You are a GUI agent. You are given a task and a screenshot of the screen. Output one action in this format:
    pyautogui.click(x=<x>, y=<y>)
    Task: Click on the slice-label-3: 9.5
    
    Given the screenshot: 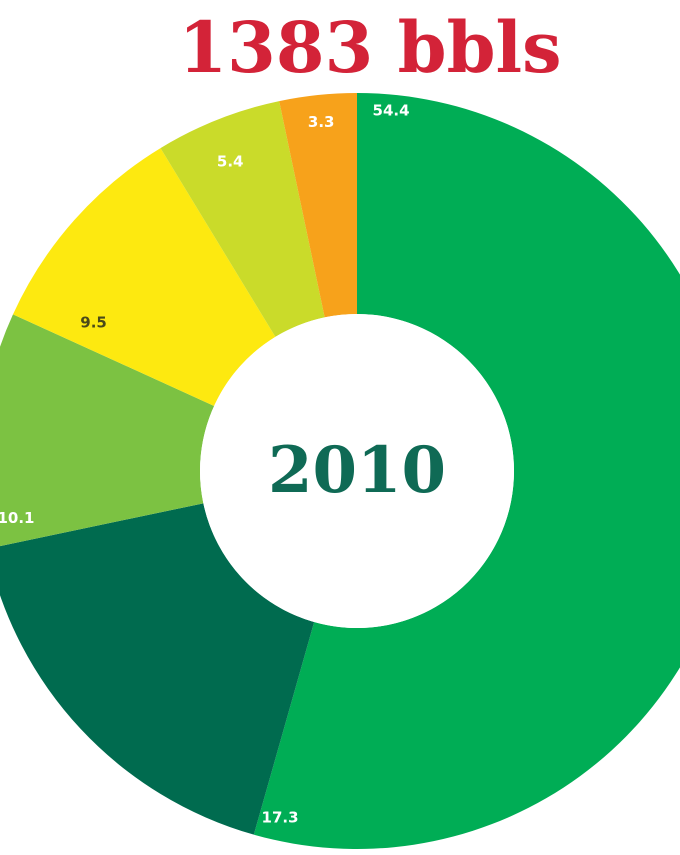 What is the action you would take?
    pyautogui.click(x=93, y=322)
    